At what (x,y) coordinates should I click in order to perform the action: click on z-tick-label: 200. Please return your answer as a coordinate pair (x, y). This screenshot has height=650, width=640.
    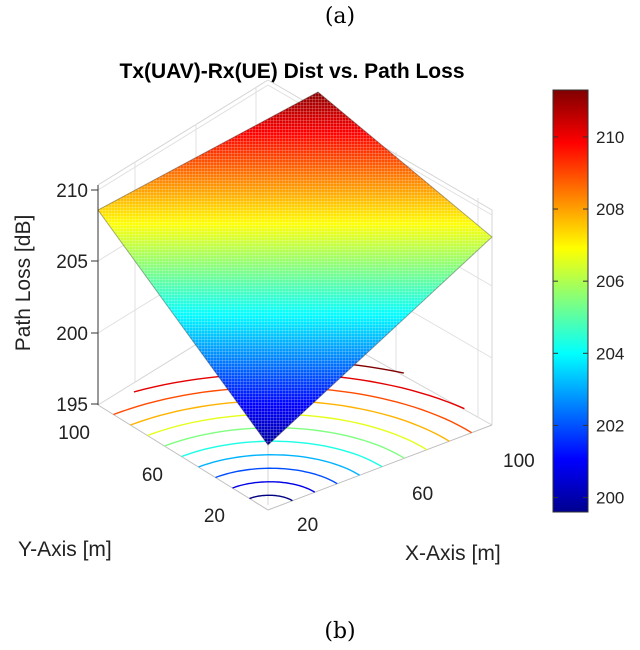
    Looking at the image, I should click on (72, 334).